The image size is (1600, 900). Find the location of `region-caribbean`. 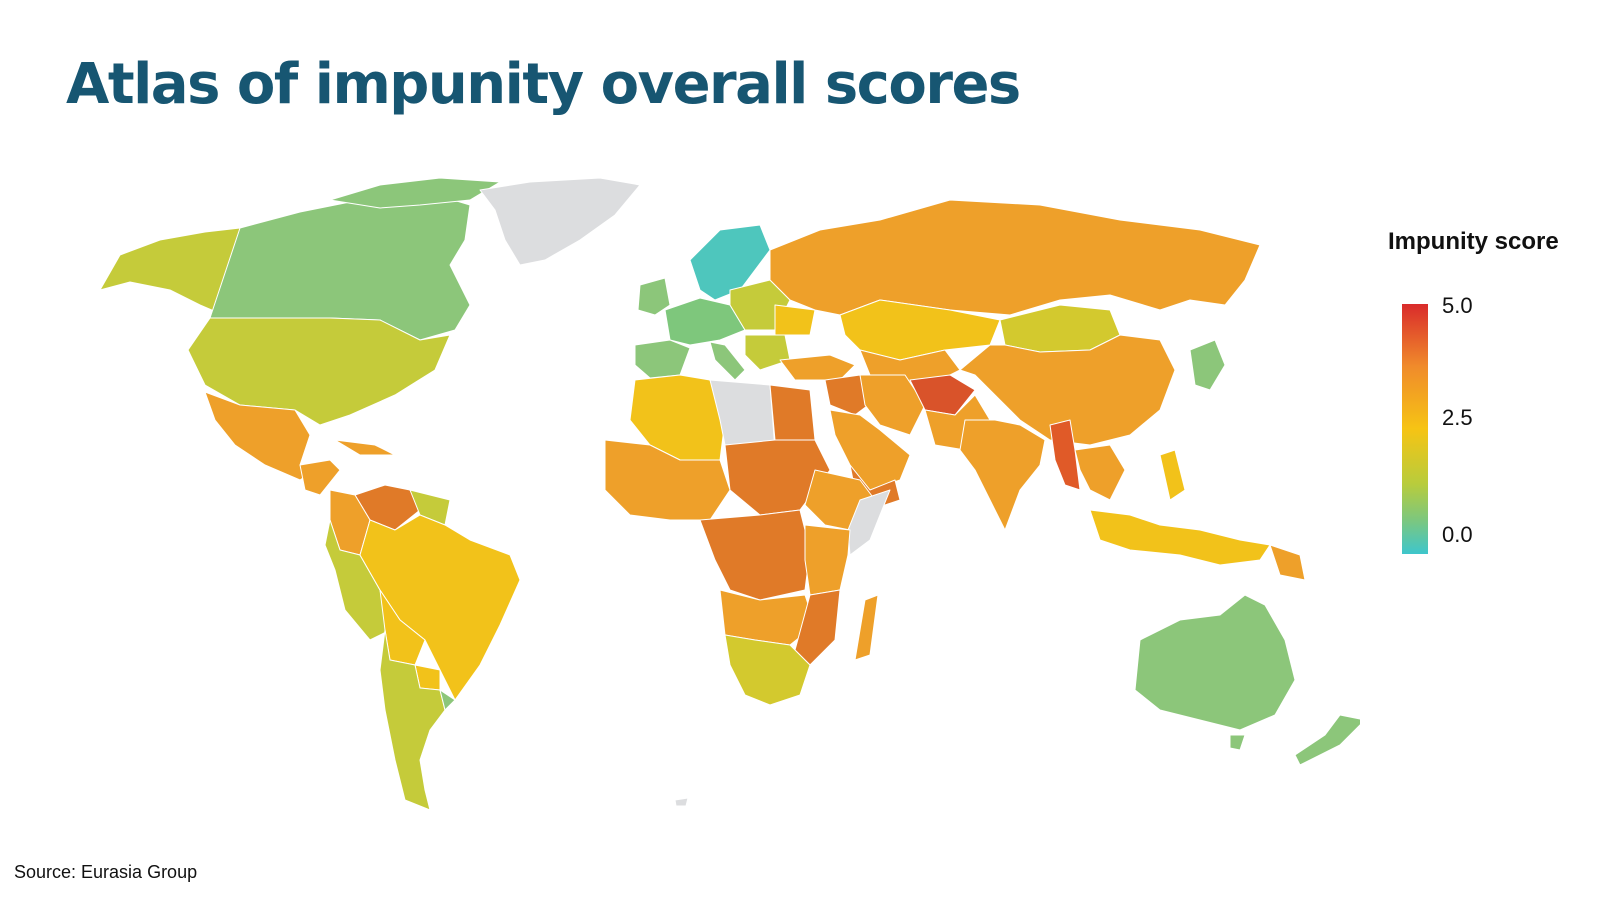

region-caribbean is located at coordinates (365, 447).